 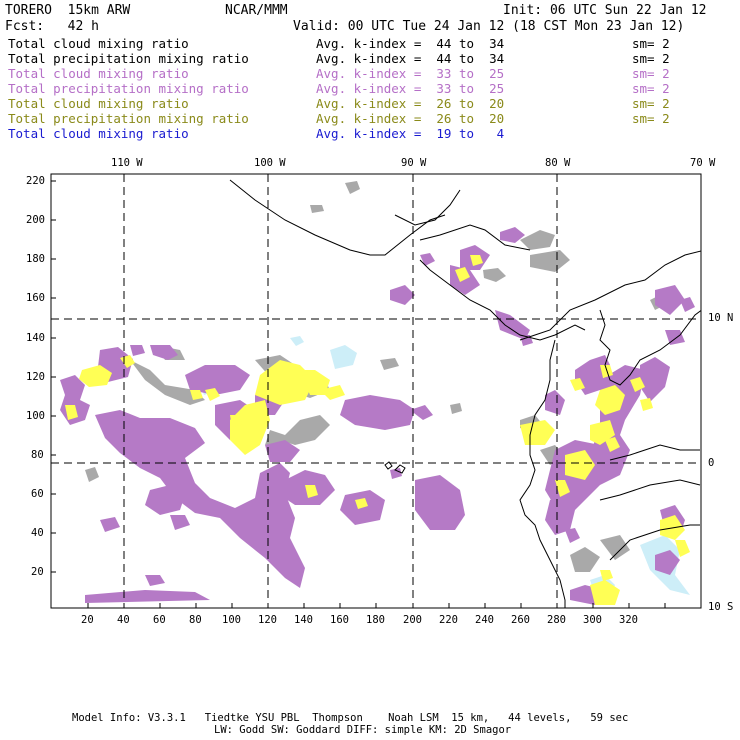 I want to click on y-tick-label: 40, so click(x=37, y=533).